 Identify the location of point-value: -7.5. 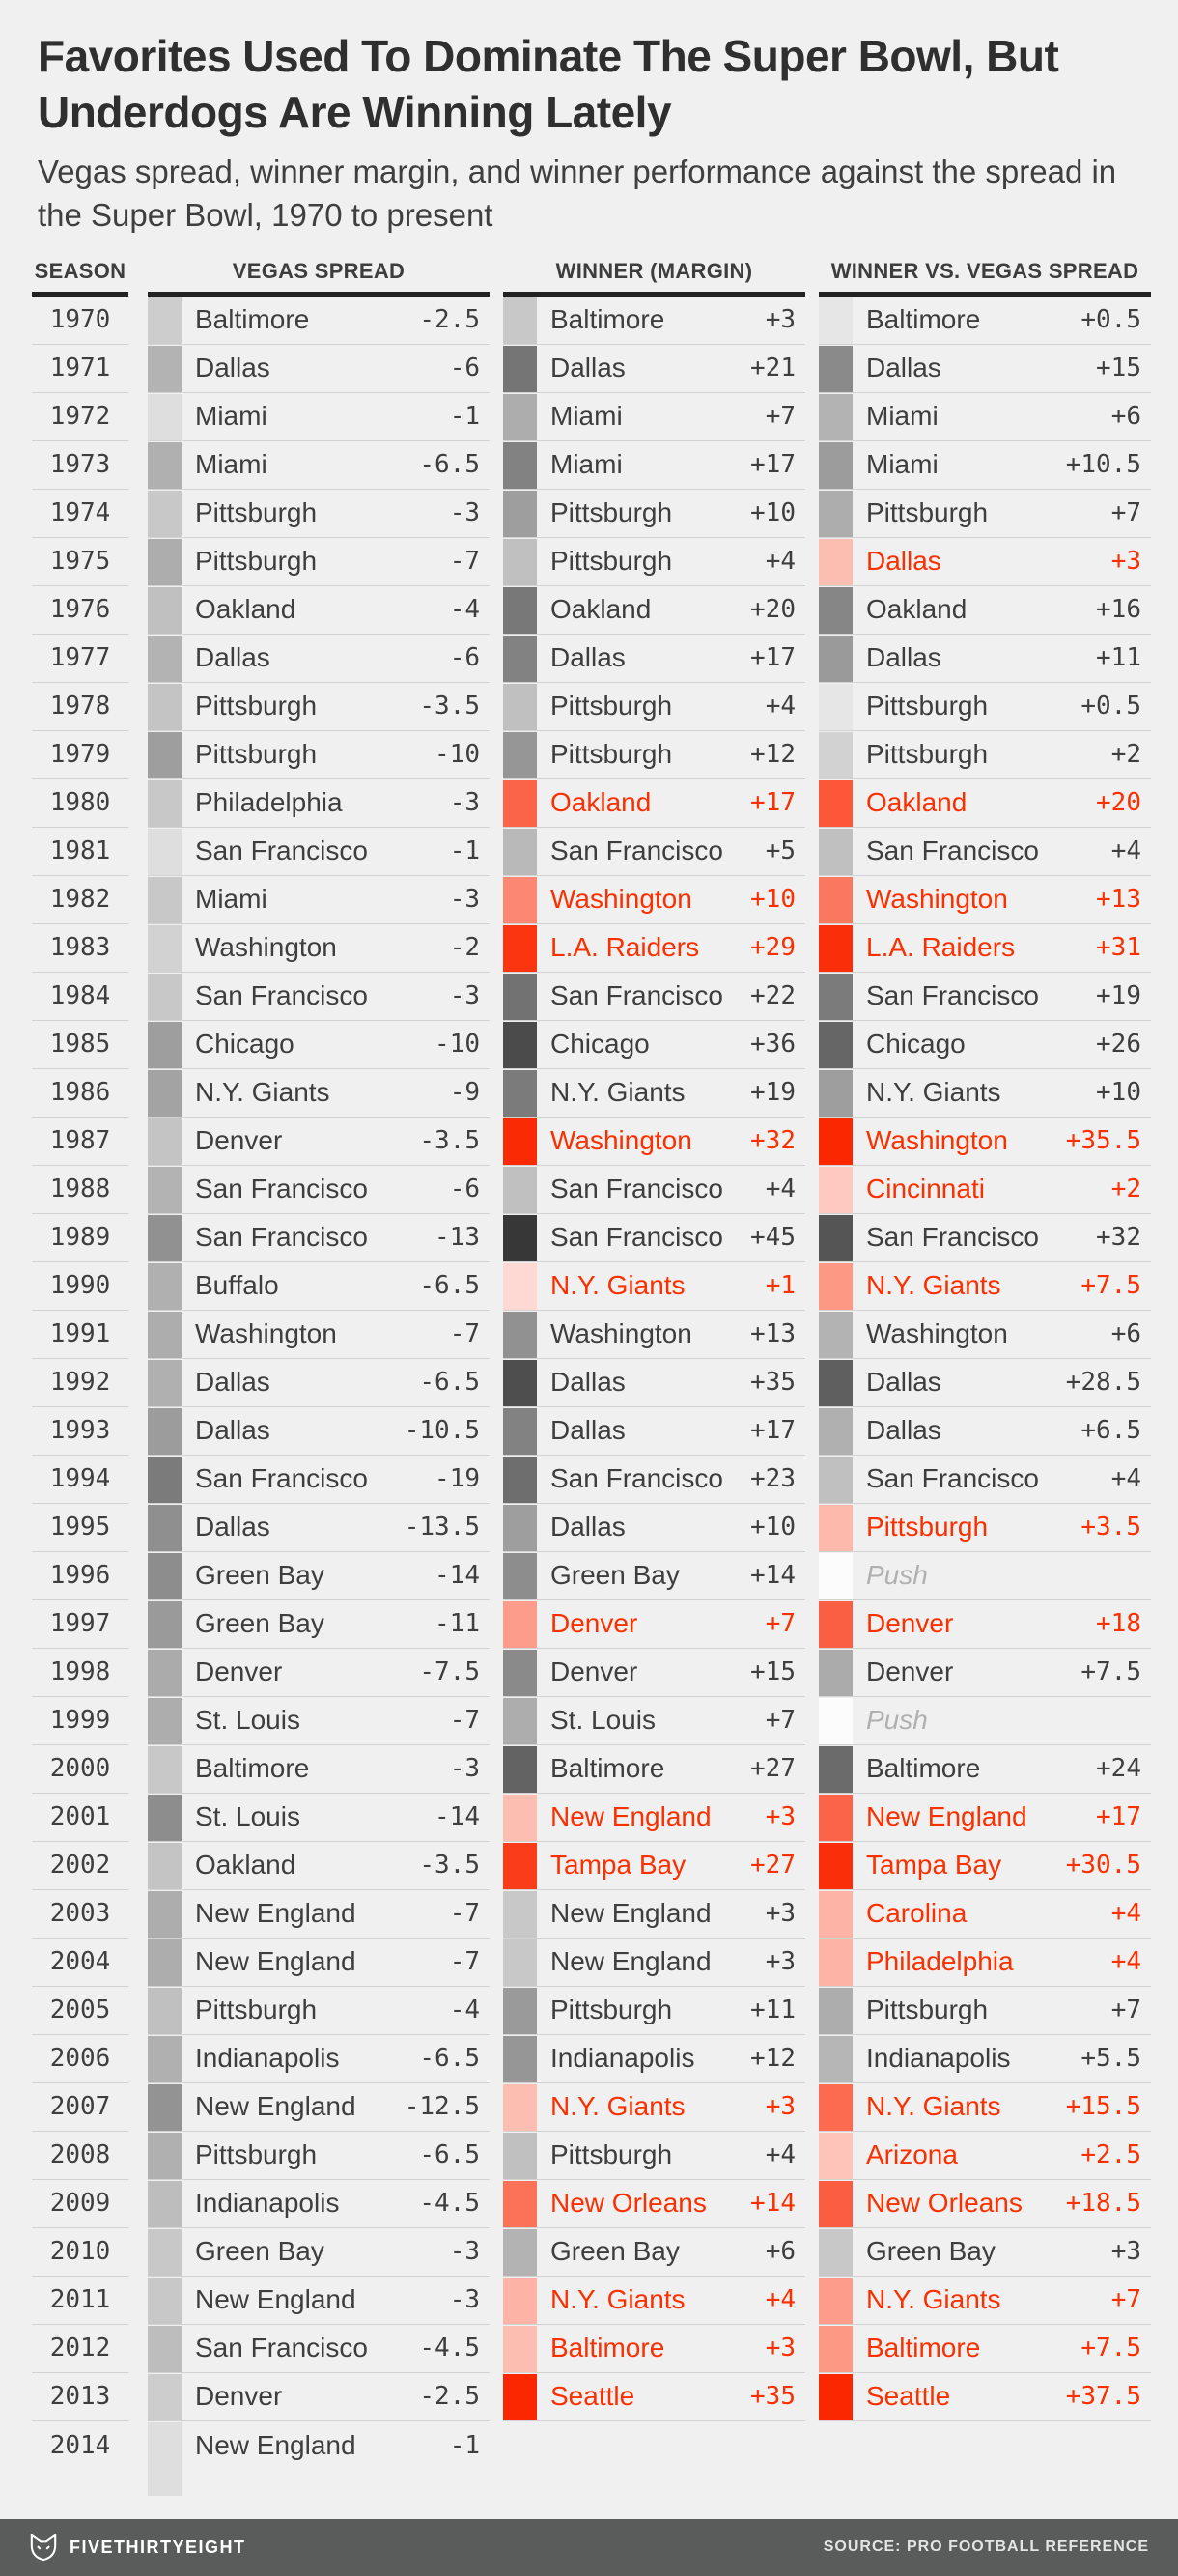
(449, 1672).